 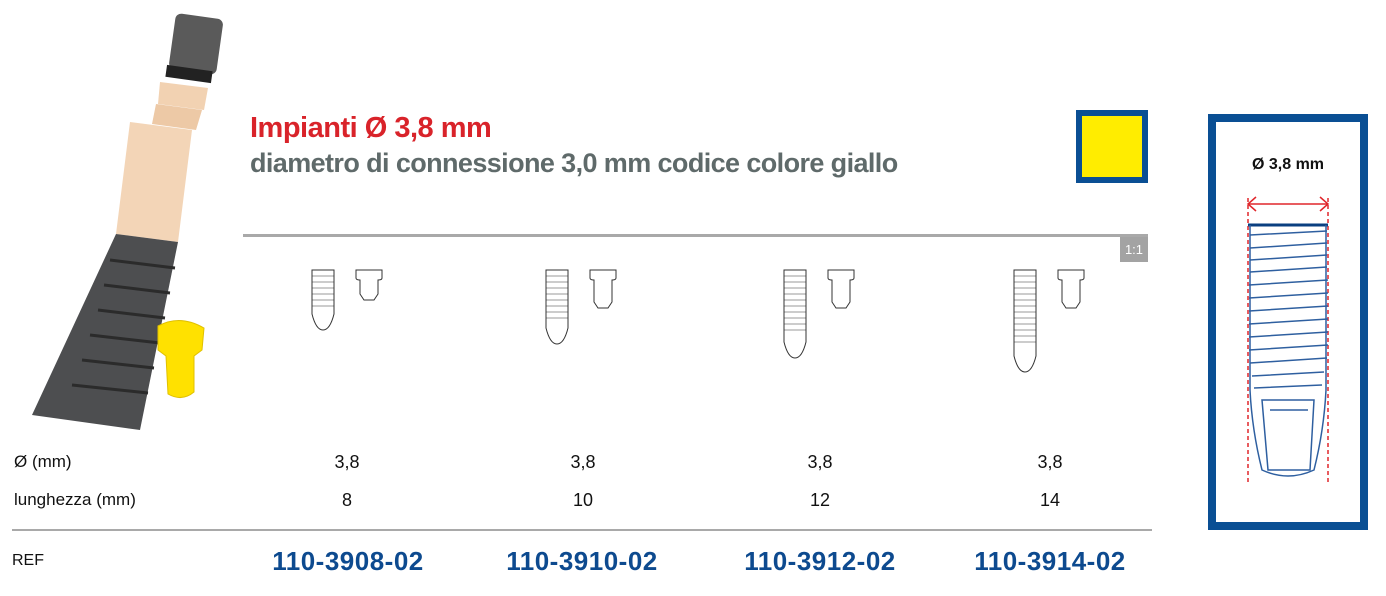 I want to click on scale-badge: 1:1, so click(x=1134, y=249).